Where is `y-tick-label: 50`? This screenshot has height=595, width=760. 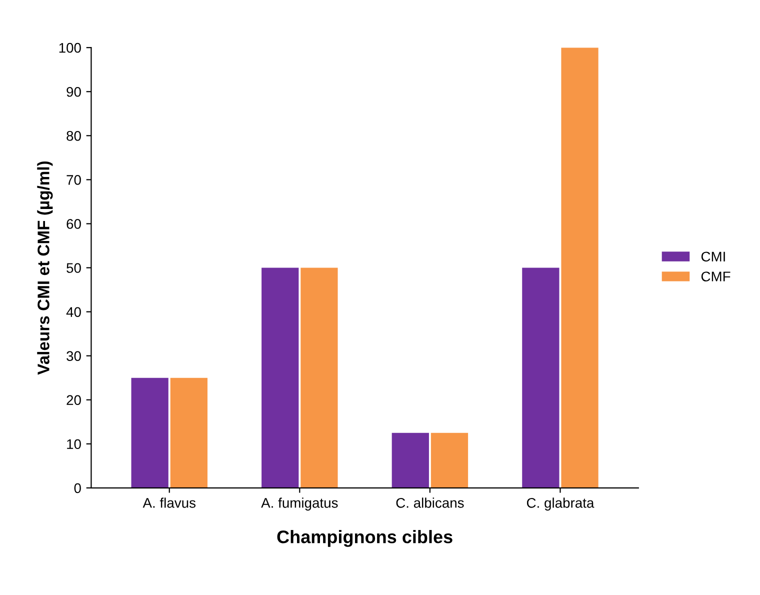
y-tick-label: 50 is located at coordinates (73, 268).